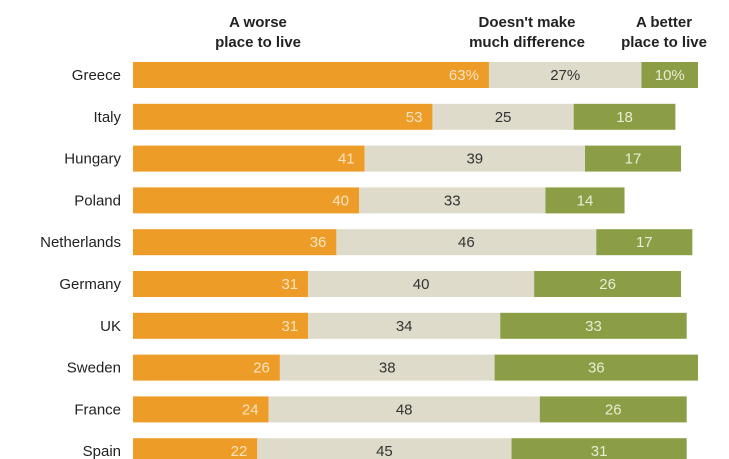 The height and width of the screenshot is (459, 729). Describe the element at coordinates (464, 75) in the screenshot. I see `worse-value-label: 63%` at that location.